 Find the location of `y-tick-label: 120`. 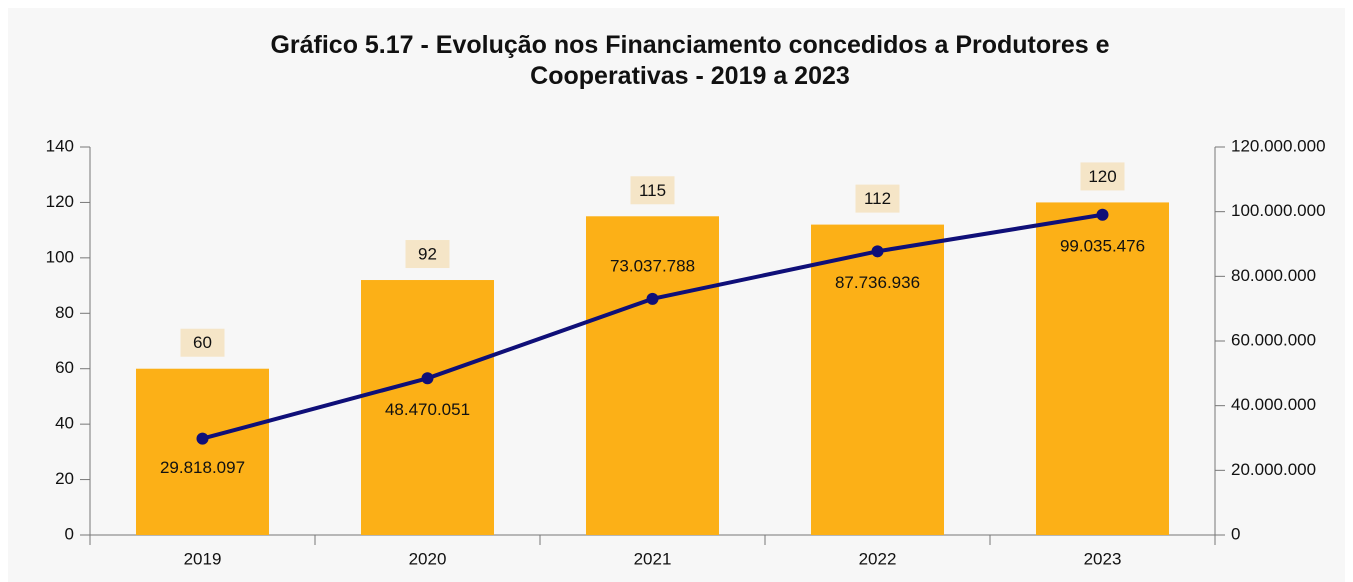

y-tick-label: 120 is located at coordinates (60, 201).